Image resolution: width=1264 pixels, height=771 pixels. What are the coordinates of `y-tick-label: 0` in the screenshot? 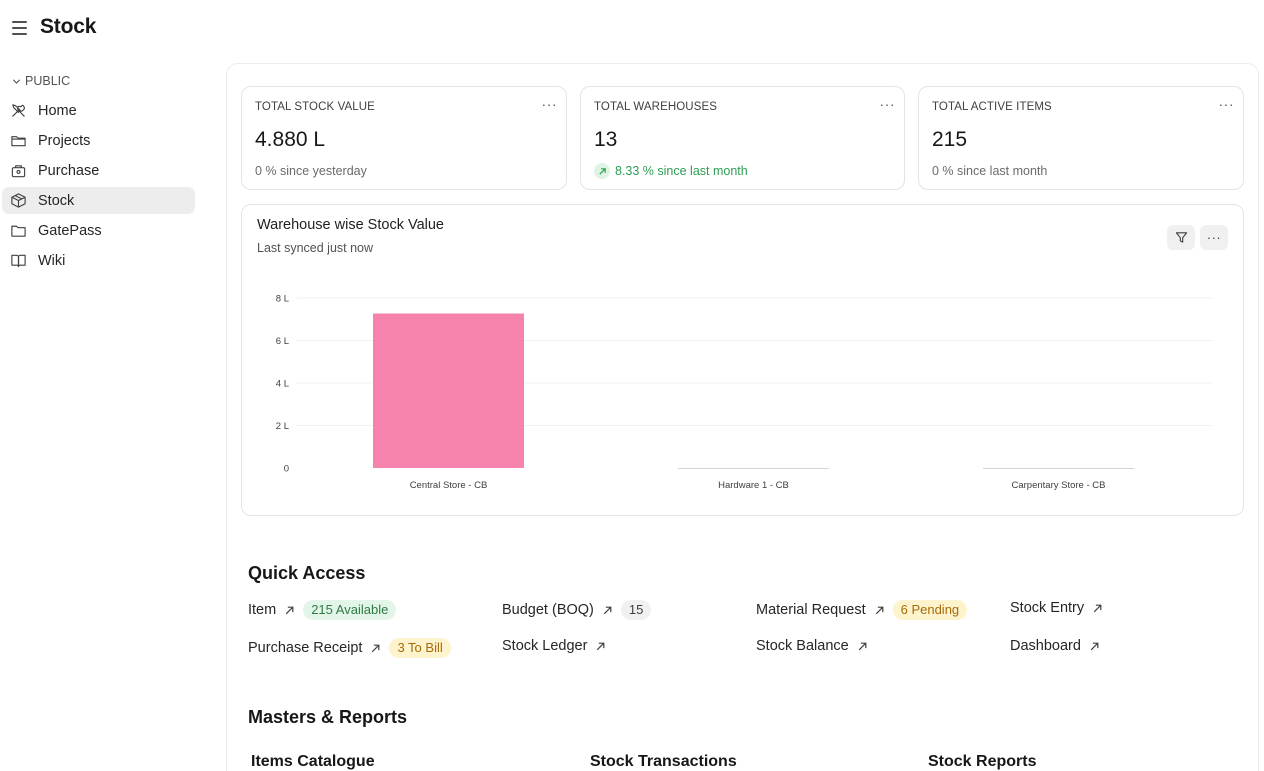 It's located at (286, 469).